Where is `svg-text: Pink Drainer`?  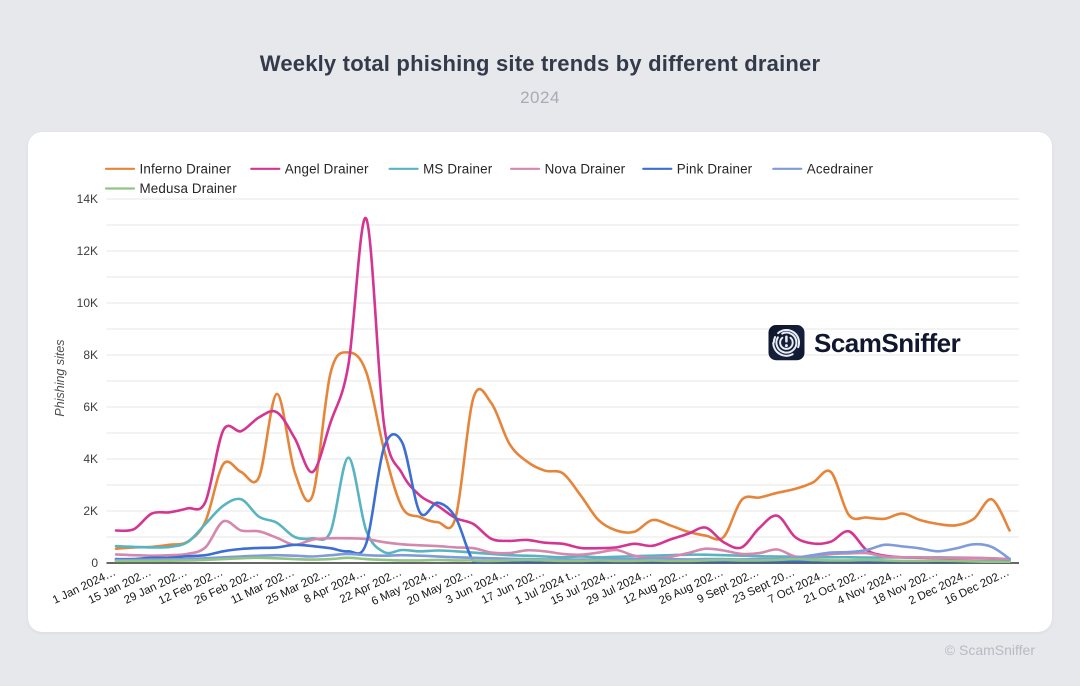
svg-text: Pink Drainer is located at coordinates (715, 169).